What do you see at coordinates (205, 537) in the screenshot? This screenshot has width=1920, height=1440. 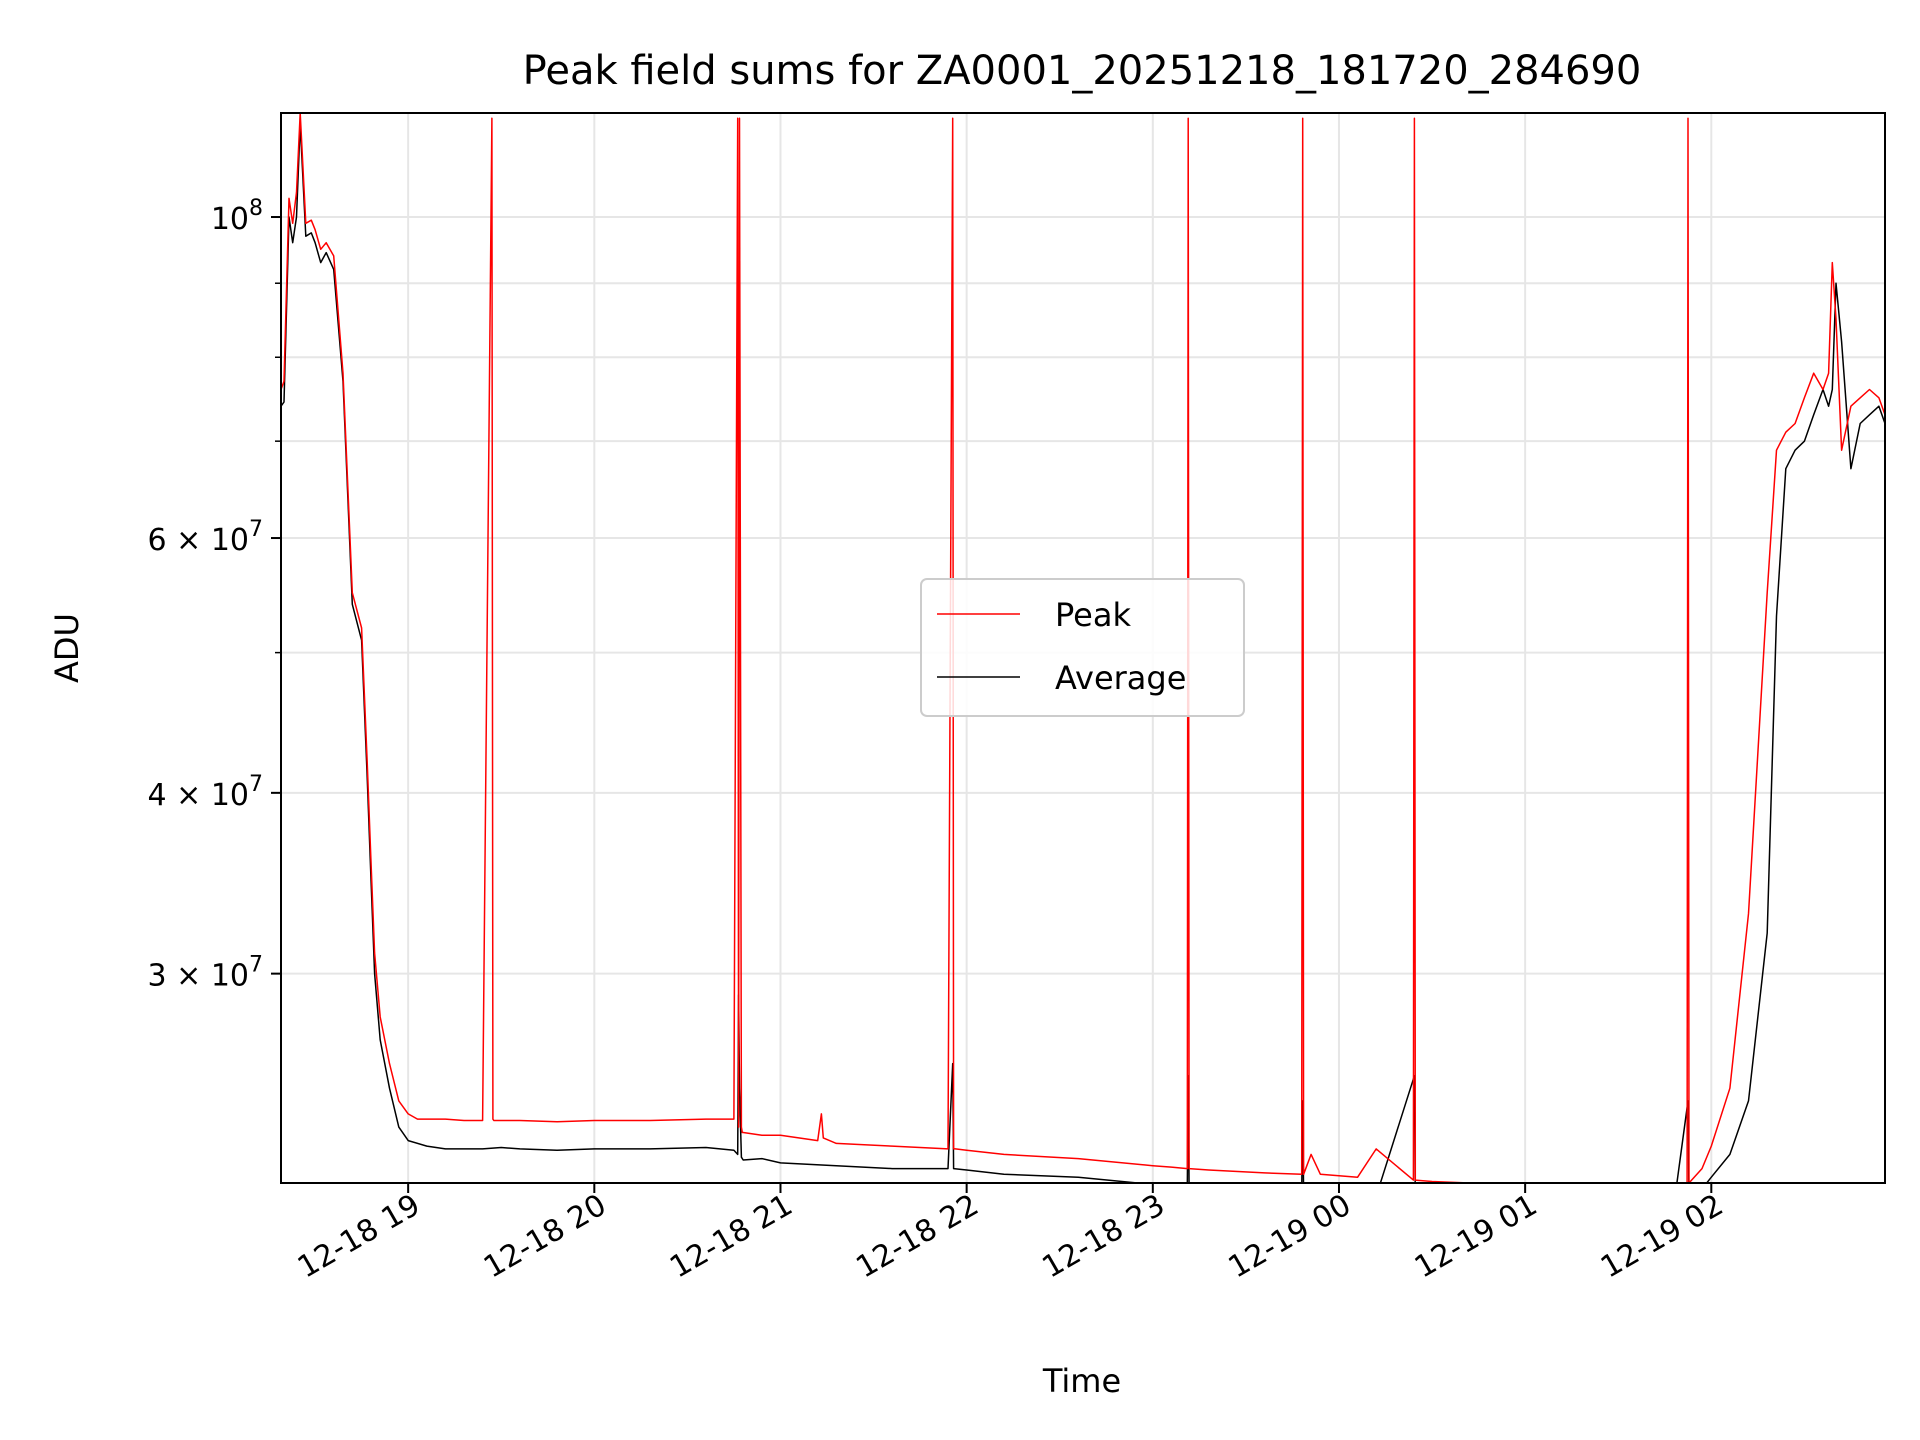 I see `y-tick-label: 6 × 107` at bounding box center [205, 537].